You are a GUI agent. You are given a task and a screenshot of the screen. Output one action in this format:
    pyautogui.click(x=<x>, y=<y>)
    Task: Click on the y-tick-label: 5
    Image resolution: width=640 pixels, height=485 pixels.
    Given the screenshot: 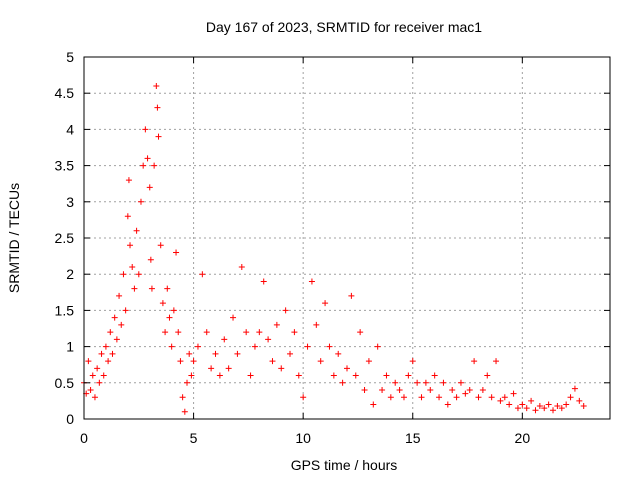 What is the action you would take?
    pyautogui.click(x=70, y=57)
    